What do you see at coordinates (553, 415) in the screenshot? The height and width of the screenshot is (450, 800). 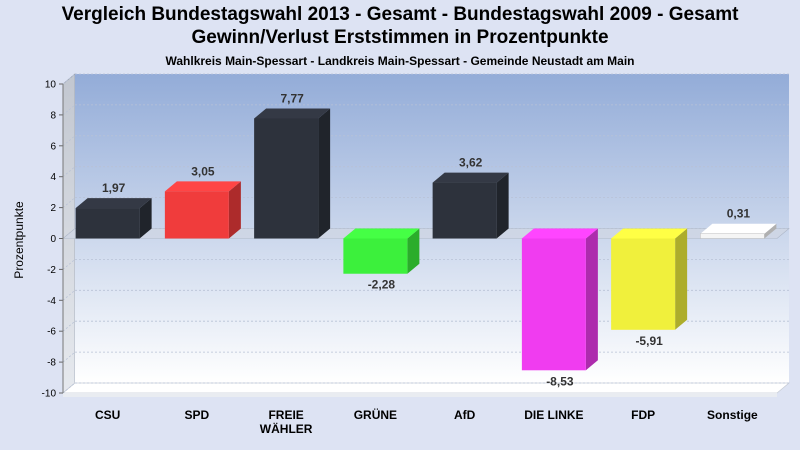 I see `x-tick-label: DIE LINKE` at bounding box center [553, 415].